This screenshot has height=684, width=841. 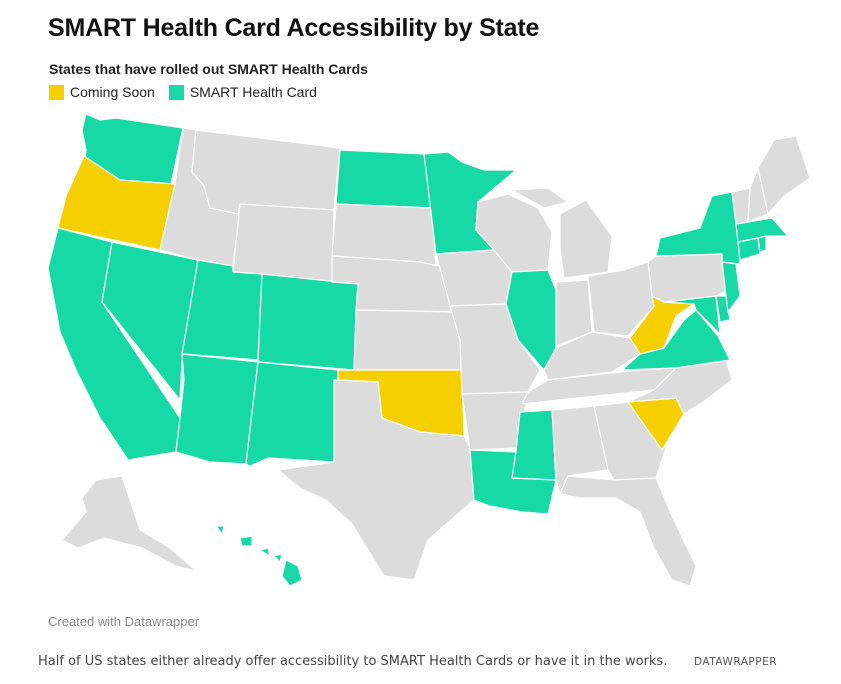 I want to click on legend-label-coming-soon: Coming Soon, so click(x=112, y=92).